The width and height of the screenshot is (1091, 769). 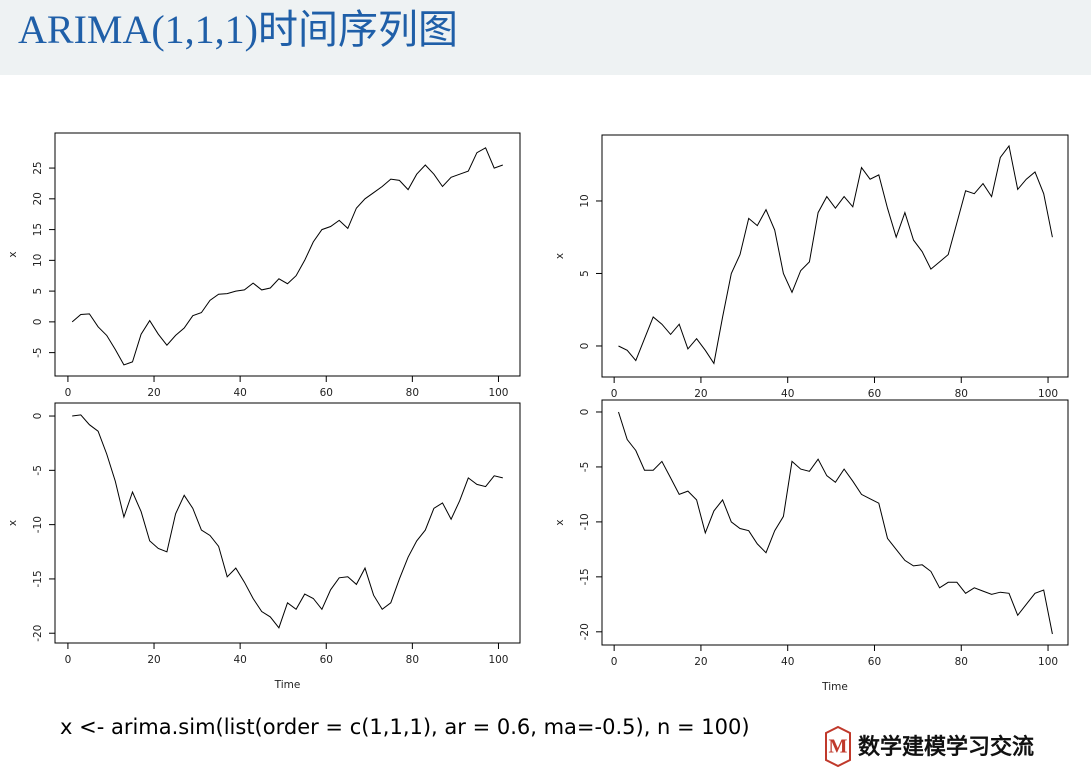 What do you see at coordinates (238, 29) in the screenshot?
I see `slide-title: ARIMA(1,1,1)时间序列图` at bounding box center [238, 29].